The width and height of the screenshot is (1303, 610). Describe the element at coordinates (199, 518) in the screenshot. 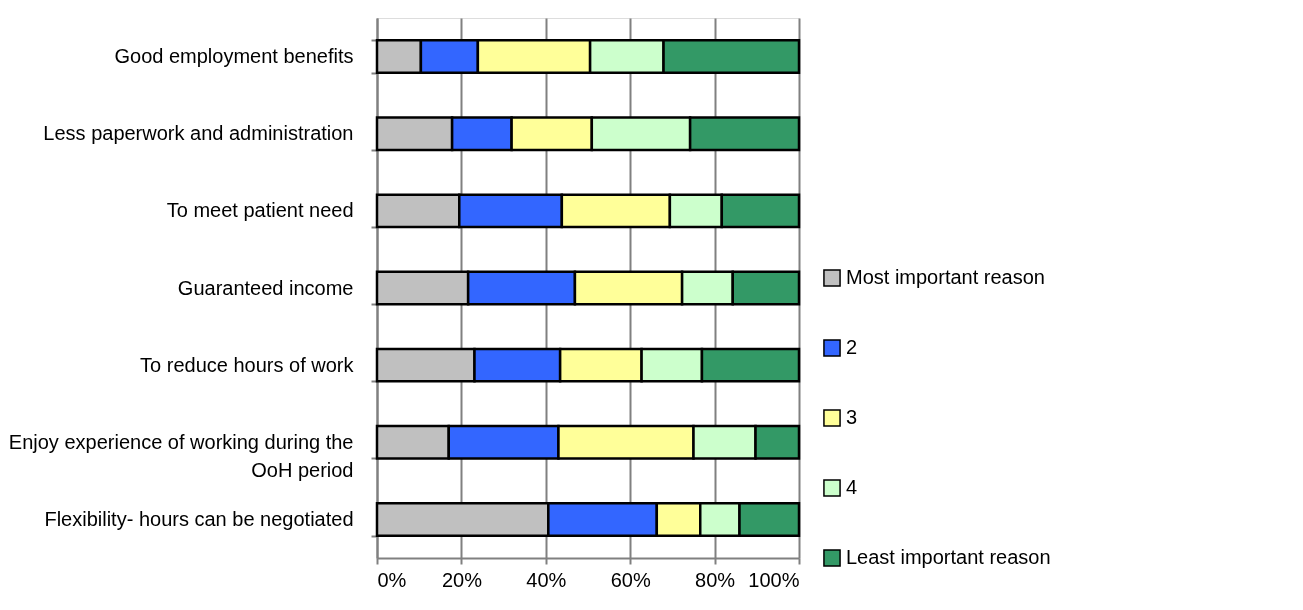

I see `y-tick-label: Flexibility- hours can be negotiated` at that location.